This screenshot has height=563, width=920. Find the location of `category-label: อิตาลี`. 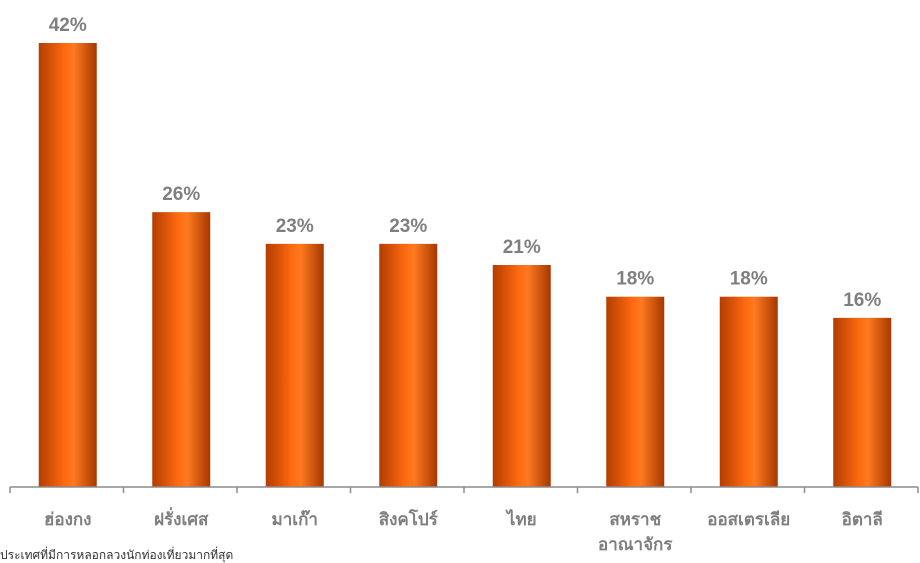

category-label: อิตาลี is located at coordinates (862, 519).